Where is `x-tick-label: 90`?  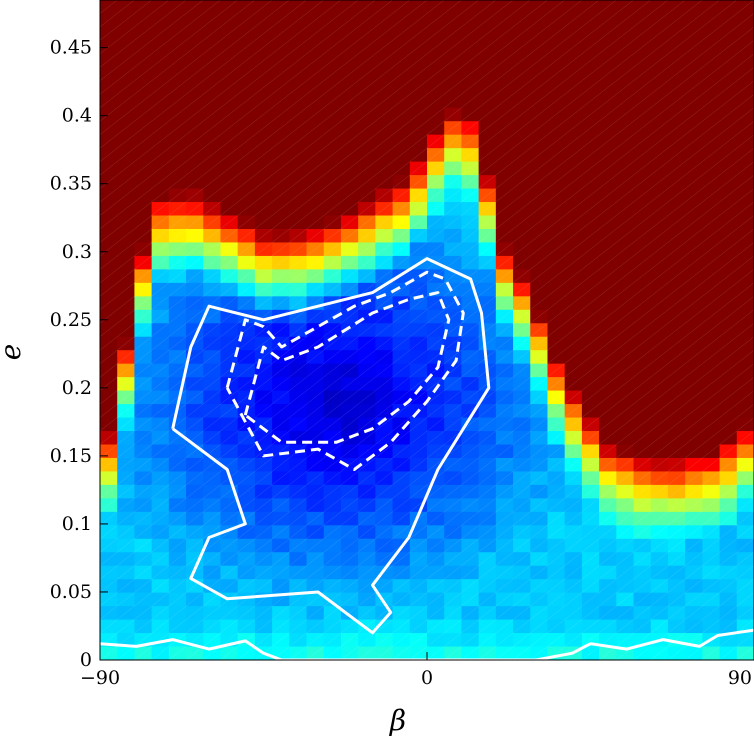
x-tick-label: 90 is located at coordinates (740, 678).